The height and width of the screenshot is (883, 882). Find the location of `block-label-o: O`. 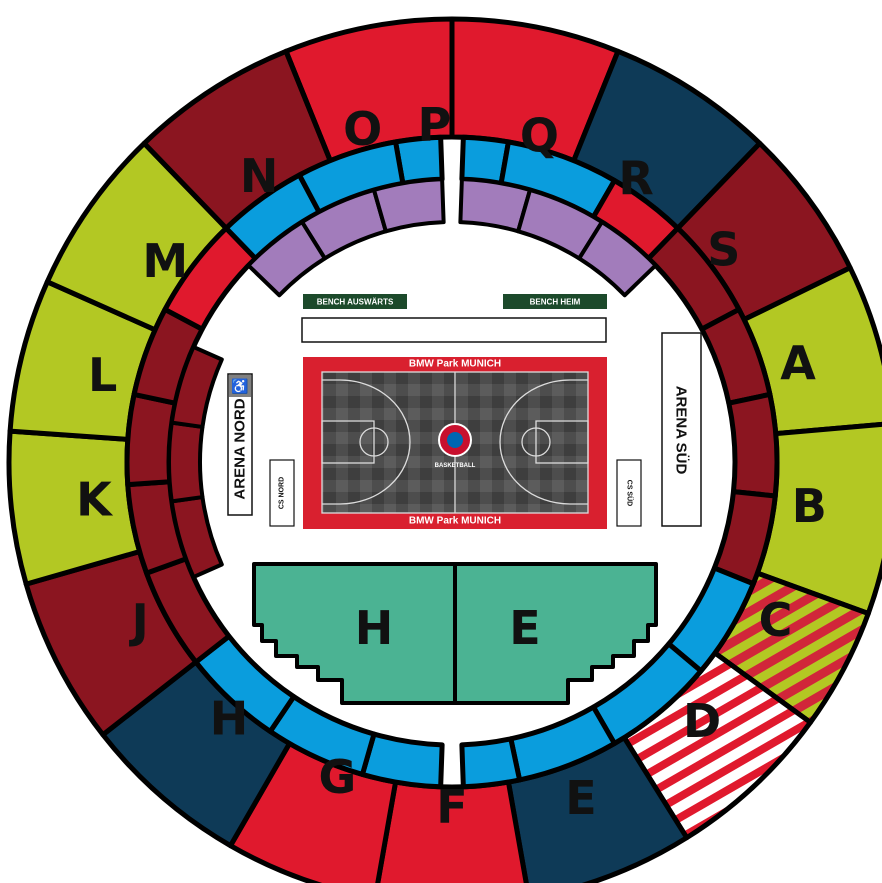

block-label-o: O is located at coordinates (362, 129).